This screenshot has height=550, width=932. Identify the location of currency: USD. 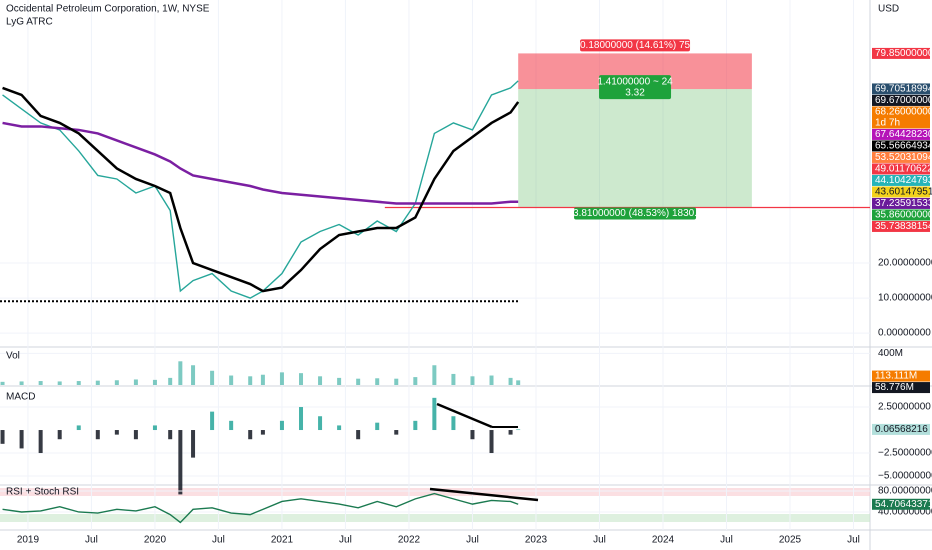
(888, 9).